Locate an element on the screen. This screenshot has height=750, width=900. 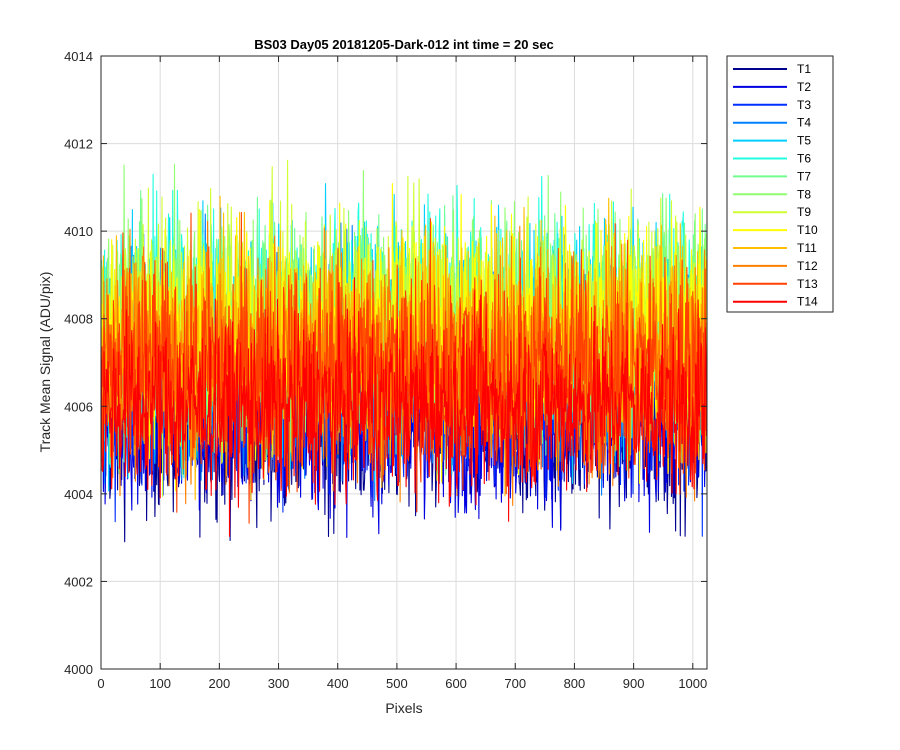
legend-label-t5: T5 is located at coordinates (804, 141).